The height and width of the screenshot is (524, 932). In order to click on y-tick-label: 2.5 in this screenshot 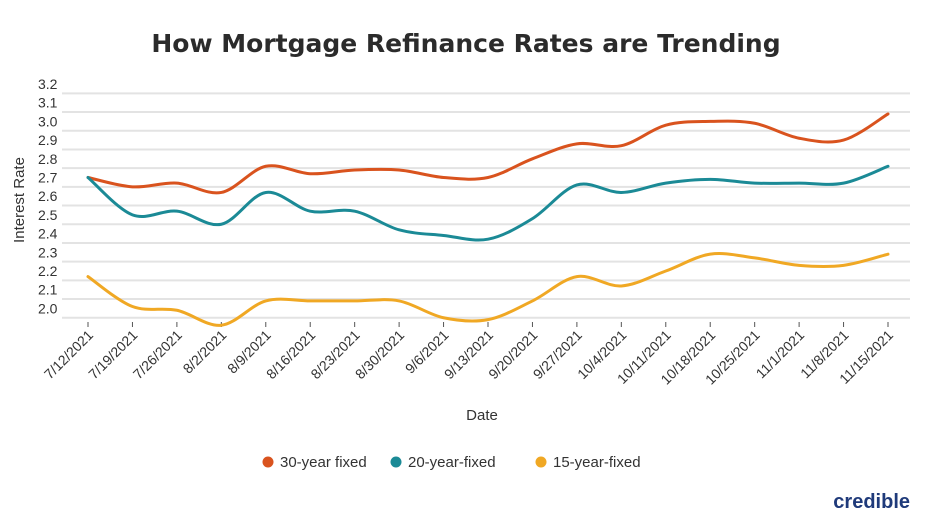, I will do `click(48, 215)`.